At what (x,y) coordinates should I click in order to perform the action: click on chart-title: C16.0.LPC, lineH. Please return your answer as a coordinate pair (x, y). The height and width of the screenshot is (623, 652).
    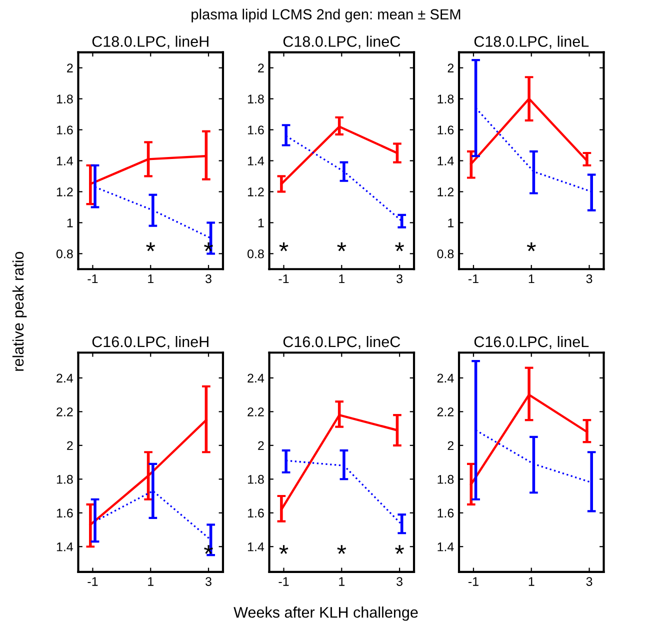
    Looking at the image, I should click on (150, 343).